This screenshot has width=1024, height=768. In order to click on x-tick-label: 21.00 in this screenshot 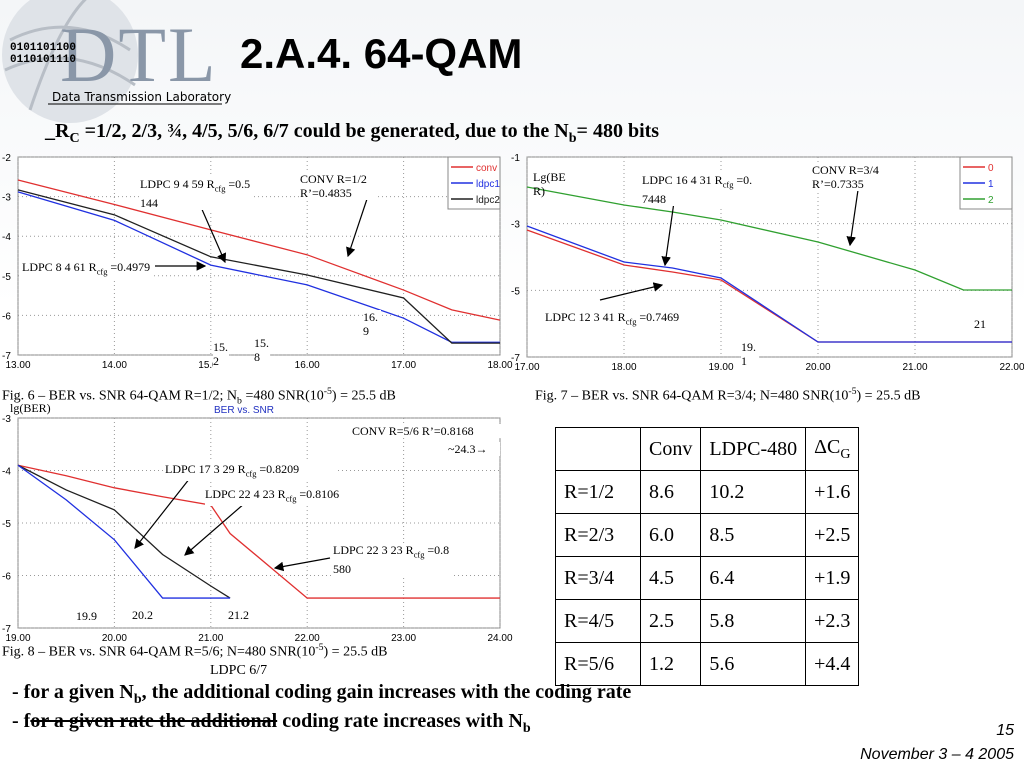, I will do `click(914, 367)`.